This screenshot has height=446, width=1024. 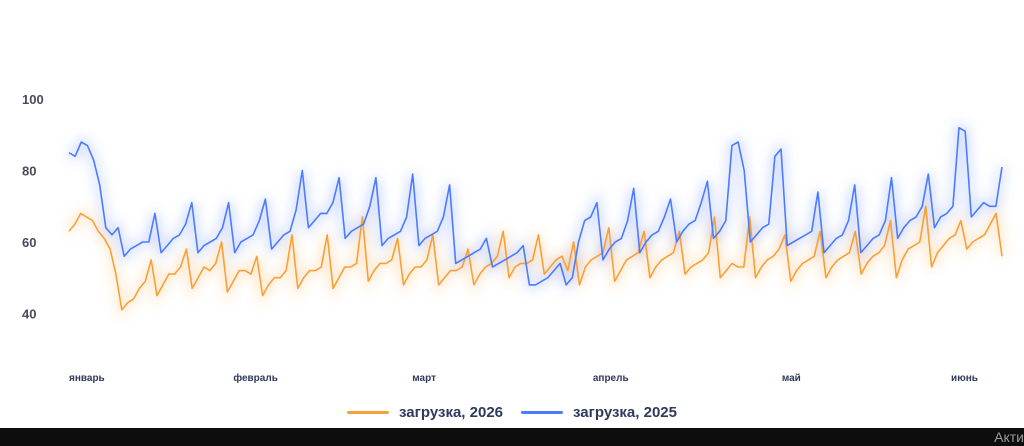 What do you see at coordinates (424, 378) in the screenshot?
I see `x-tick-label-3: март` at bounding box center [424, 378].